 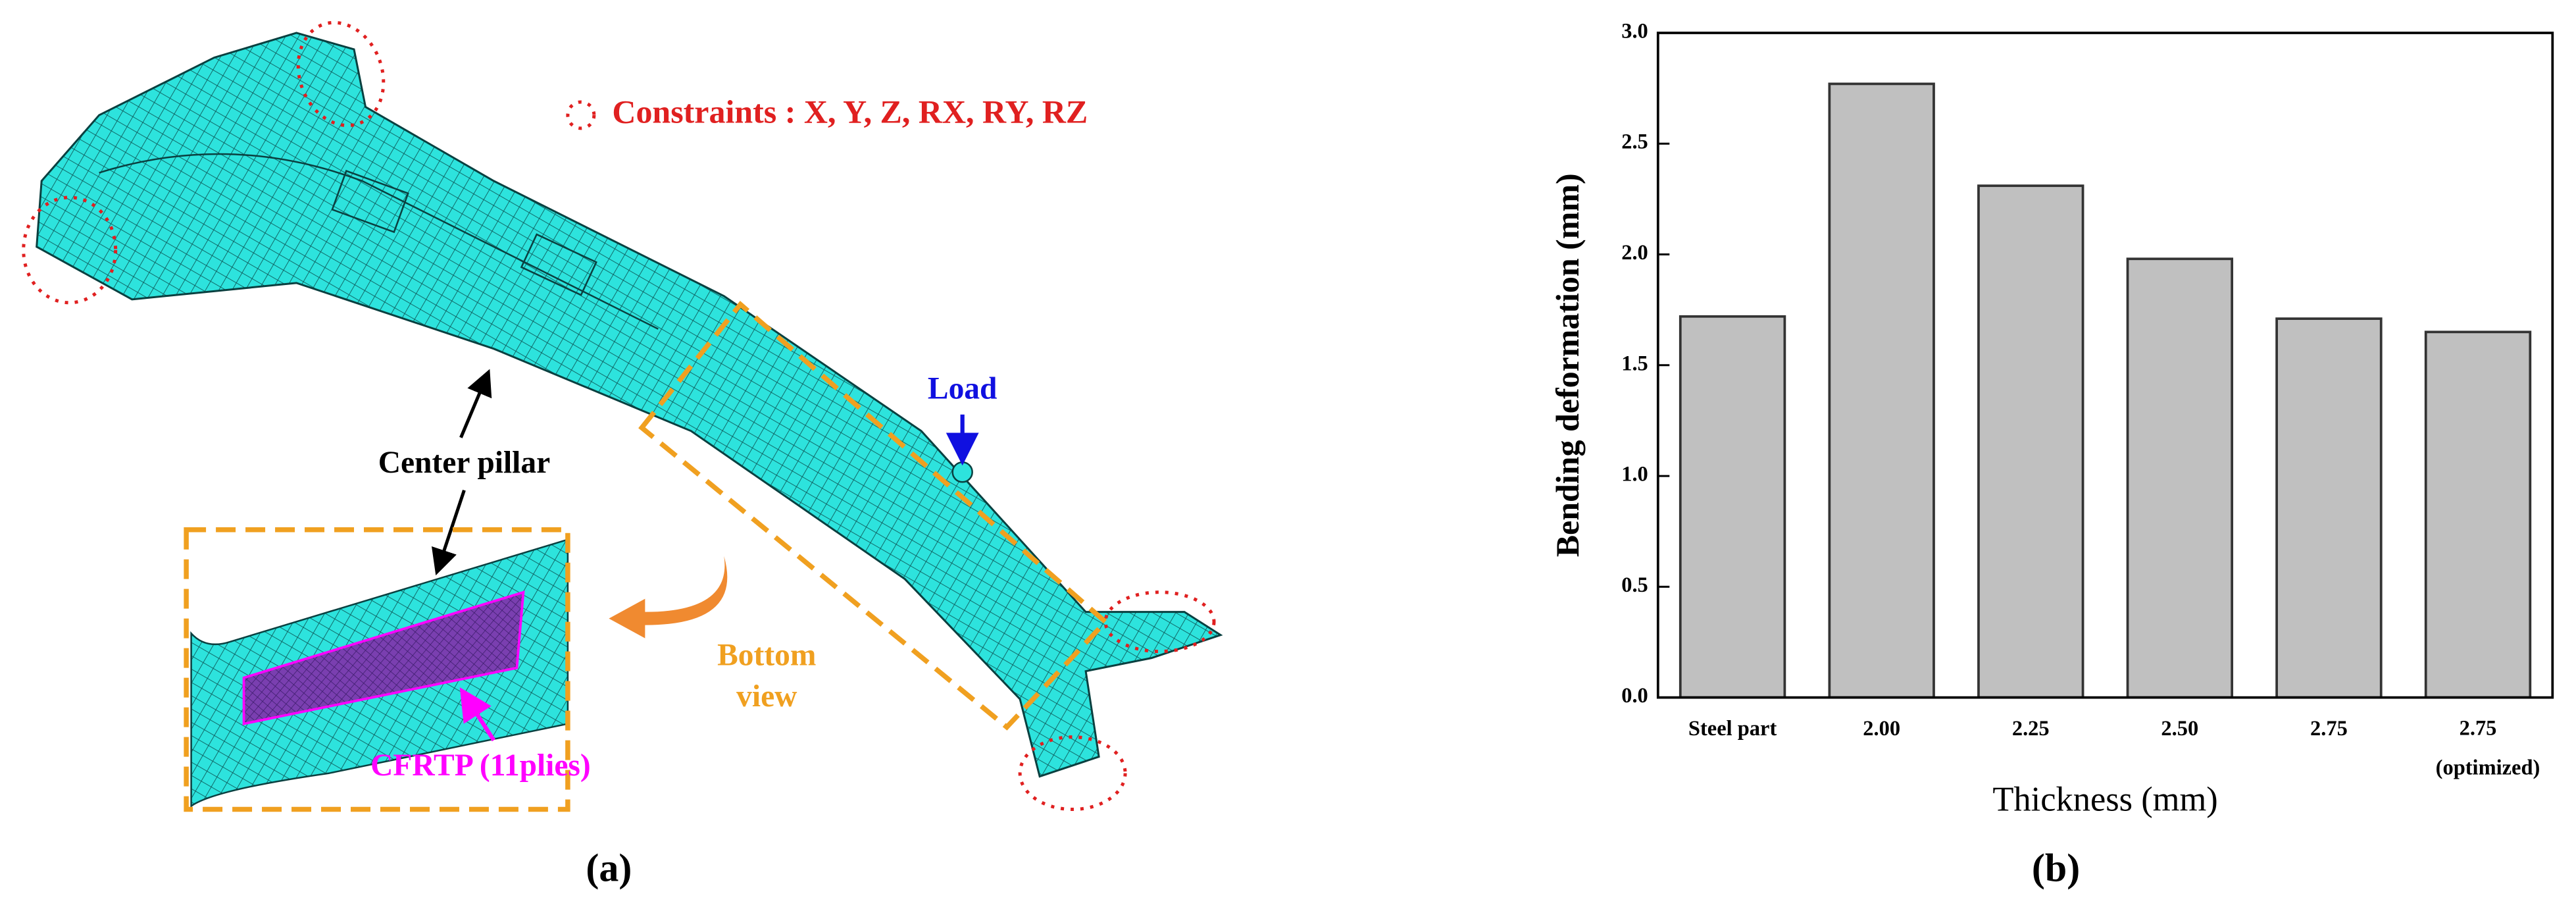 I want to click on panel-label: (a), so click(x=609, y=868).